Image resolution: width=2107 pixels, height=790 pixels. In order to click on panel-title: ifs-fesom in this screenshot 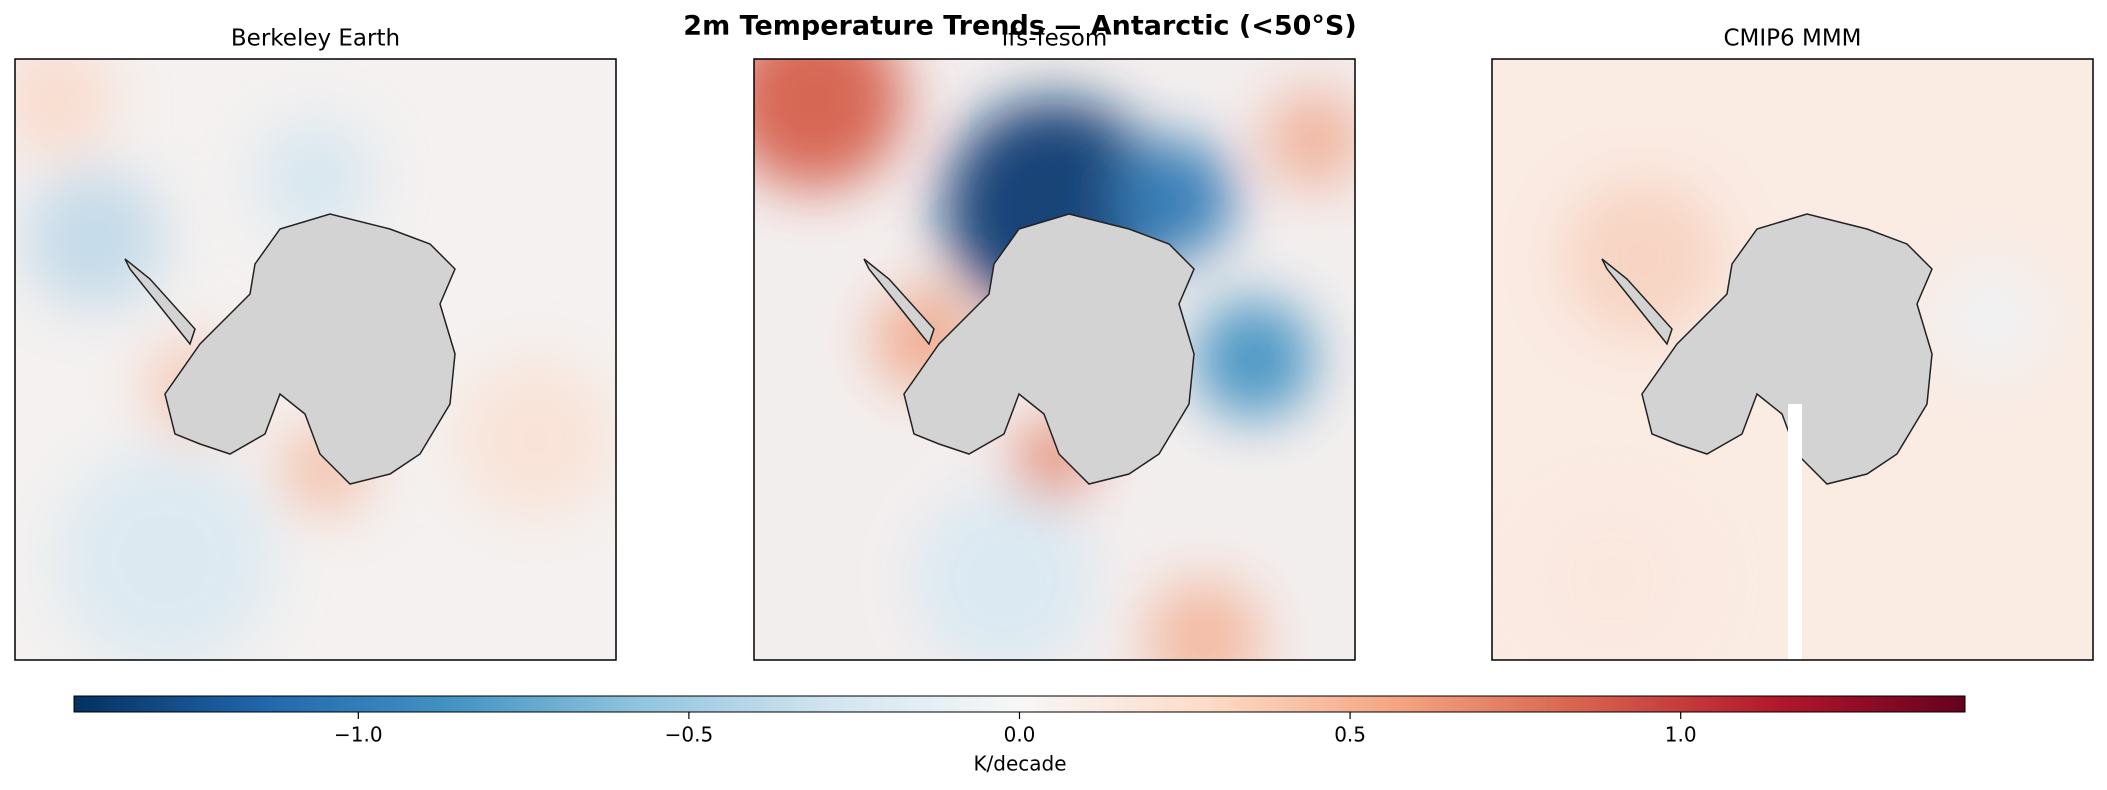, I will do `click(1054, 39)`.